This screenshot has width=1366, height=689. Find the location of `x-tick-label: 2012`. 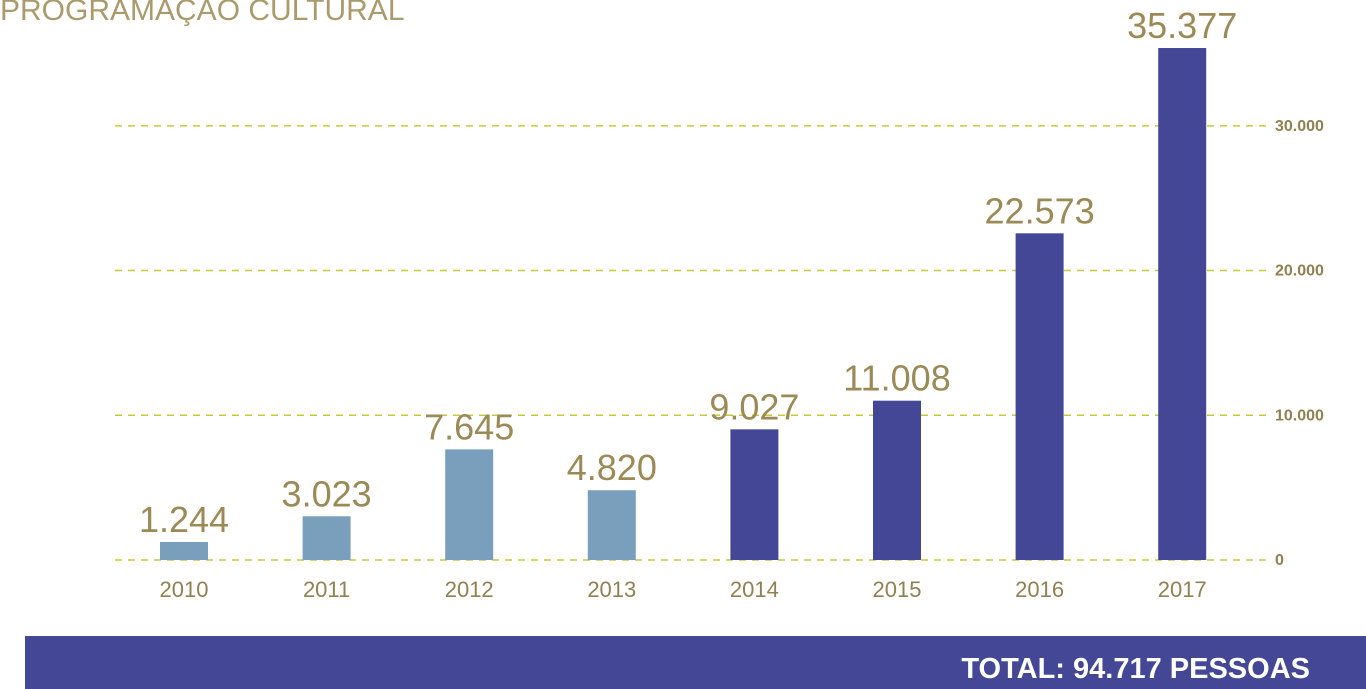

x-tick-label: 2012 is located at coordinates (469, 589).